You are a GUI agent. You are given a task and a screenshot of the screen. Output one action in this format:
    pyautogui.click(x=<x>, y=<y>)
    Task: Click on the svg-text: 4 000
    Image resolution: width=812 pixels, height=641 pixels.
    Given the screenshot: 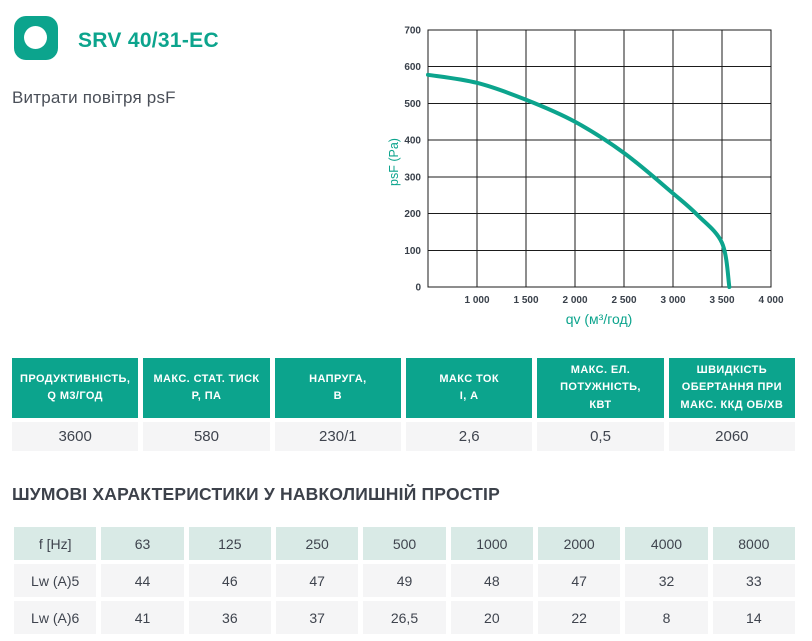 What is the action you would take?
    pyautogui.click(x=770, y=300)
    